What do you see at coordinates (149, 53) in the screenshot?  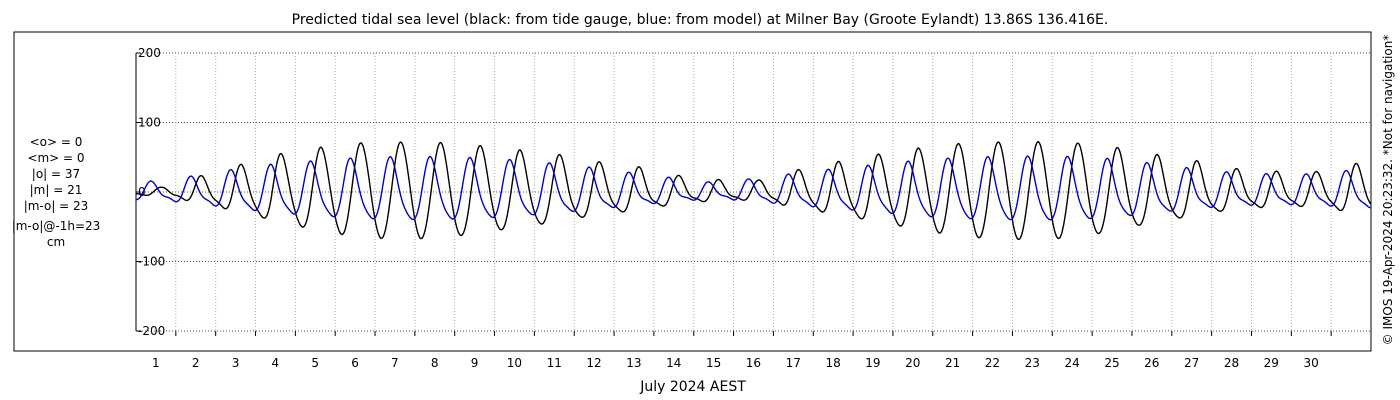 I see `y-tick-label: 200` at bounding box center [149, 53].